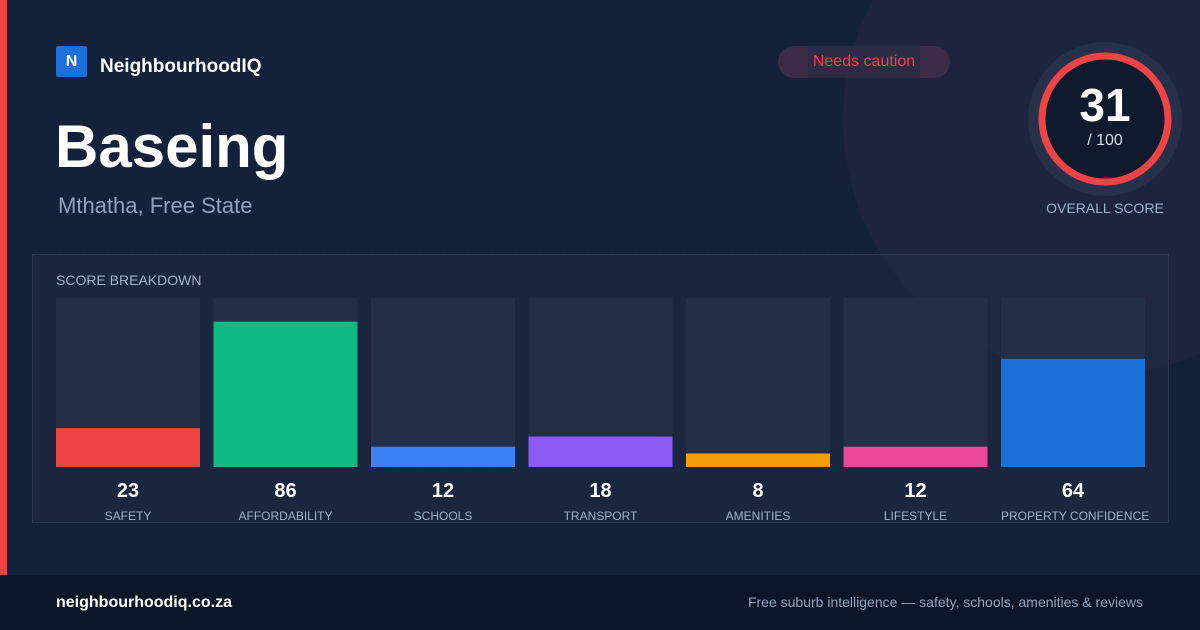 The image size is (1200, 630). I want to click on status-badge-label: Needs caution, so click(864, 61).